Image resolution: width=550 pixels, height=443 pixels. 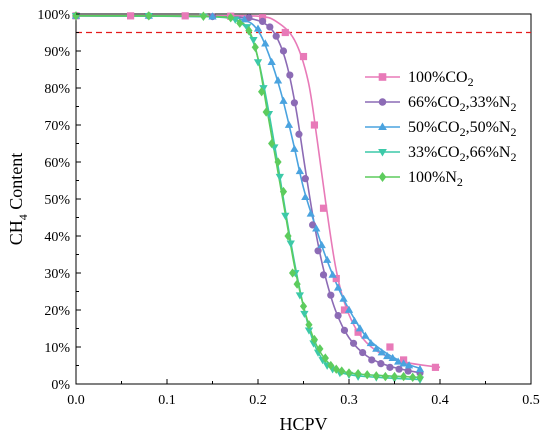 I want to click on y-tick-label: 50%, so click(x=57, y=200).